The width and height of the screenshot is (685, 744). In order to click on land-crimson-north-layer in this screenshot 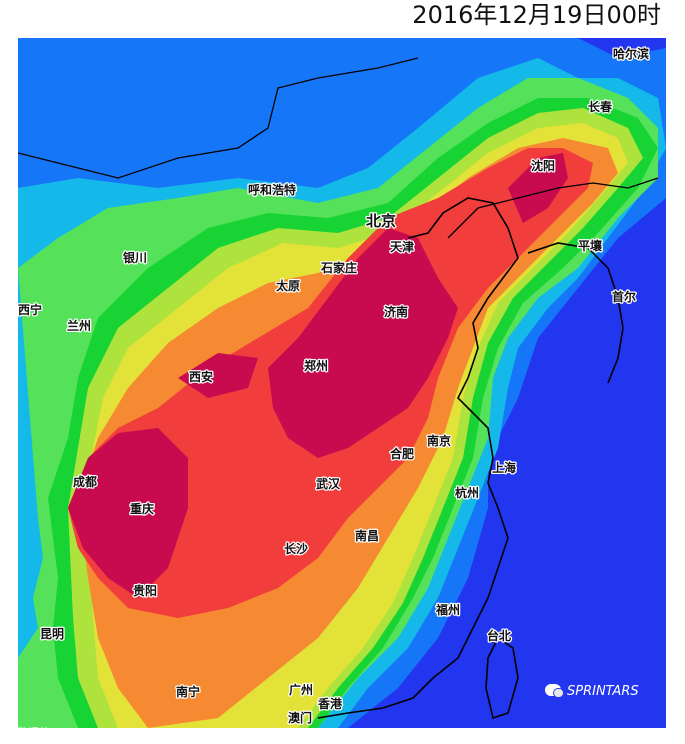, I will do `click(363, 343)`.